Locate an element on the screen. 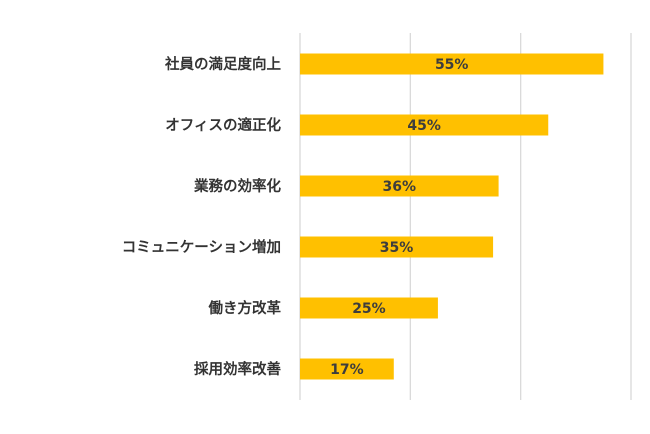  data-label: 45% is located at coordinates (424, 126).